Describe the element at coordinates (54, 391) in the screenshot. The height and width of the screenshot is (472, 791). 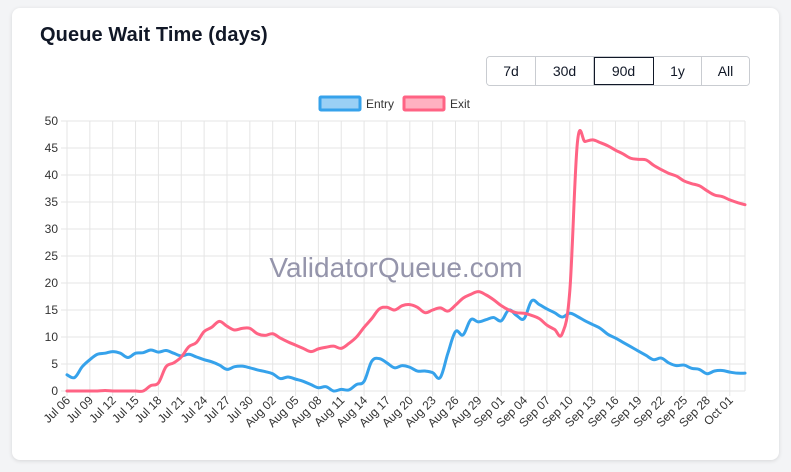
I see `y-tick-label: 0` at that location.